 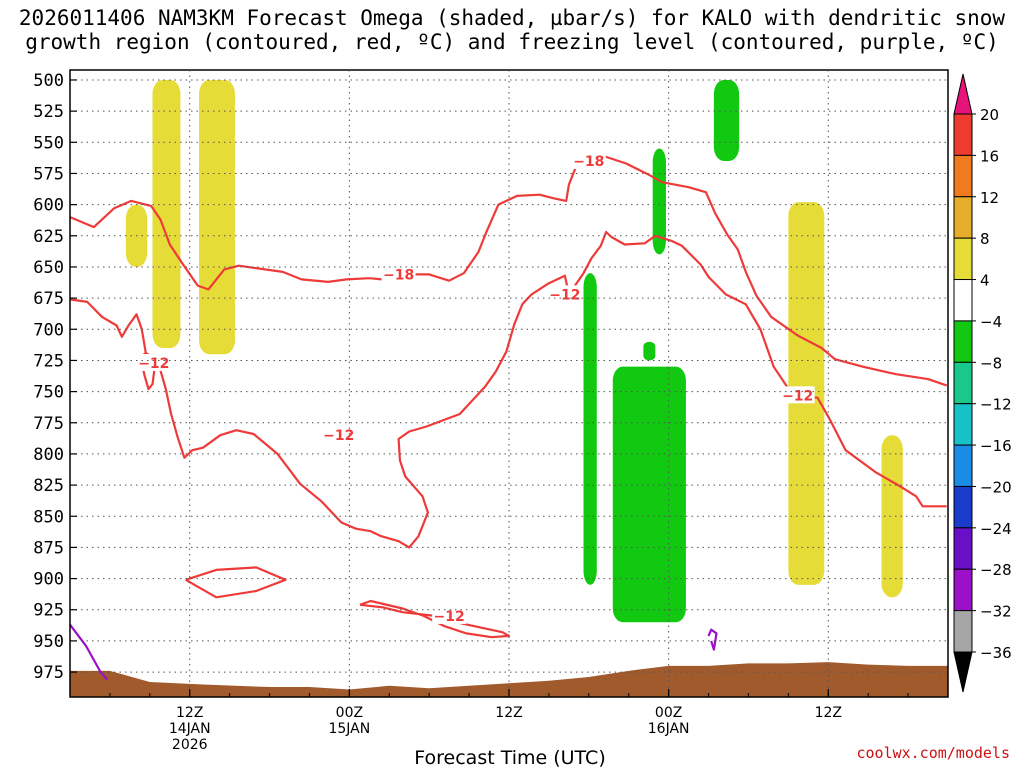 I want to click on y-tick-label: 525, so click(x=48, y=112).